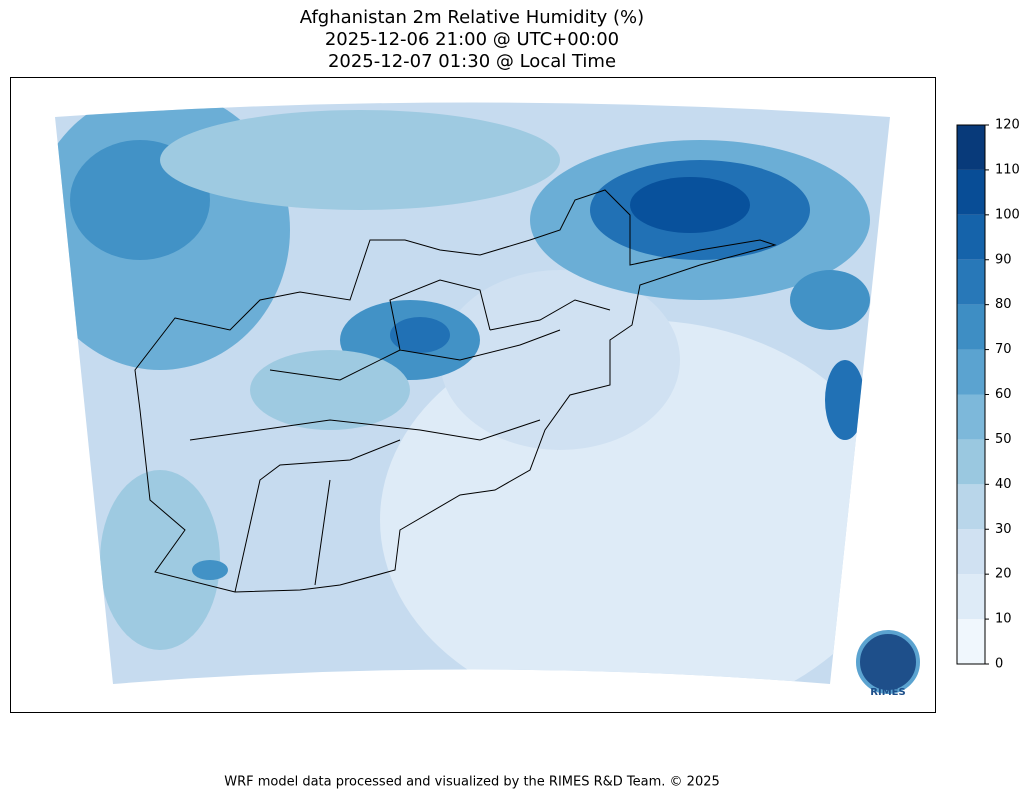 The width and height of the screenshot is (1030, 799). I want to click on title-line: 2025-12-06 21:00 @ UTC+00:00, so click(472, 39).